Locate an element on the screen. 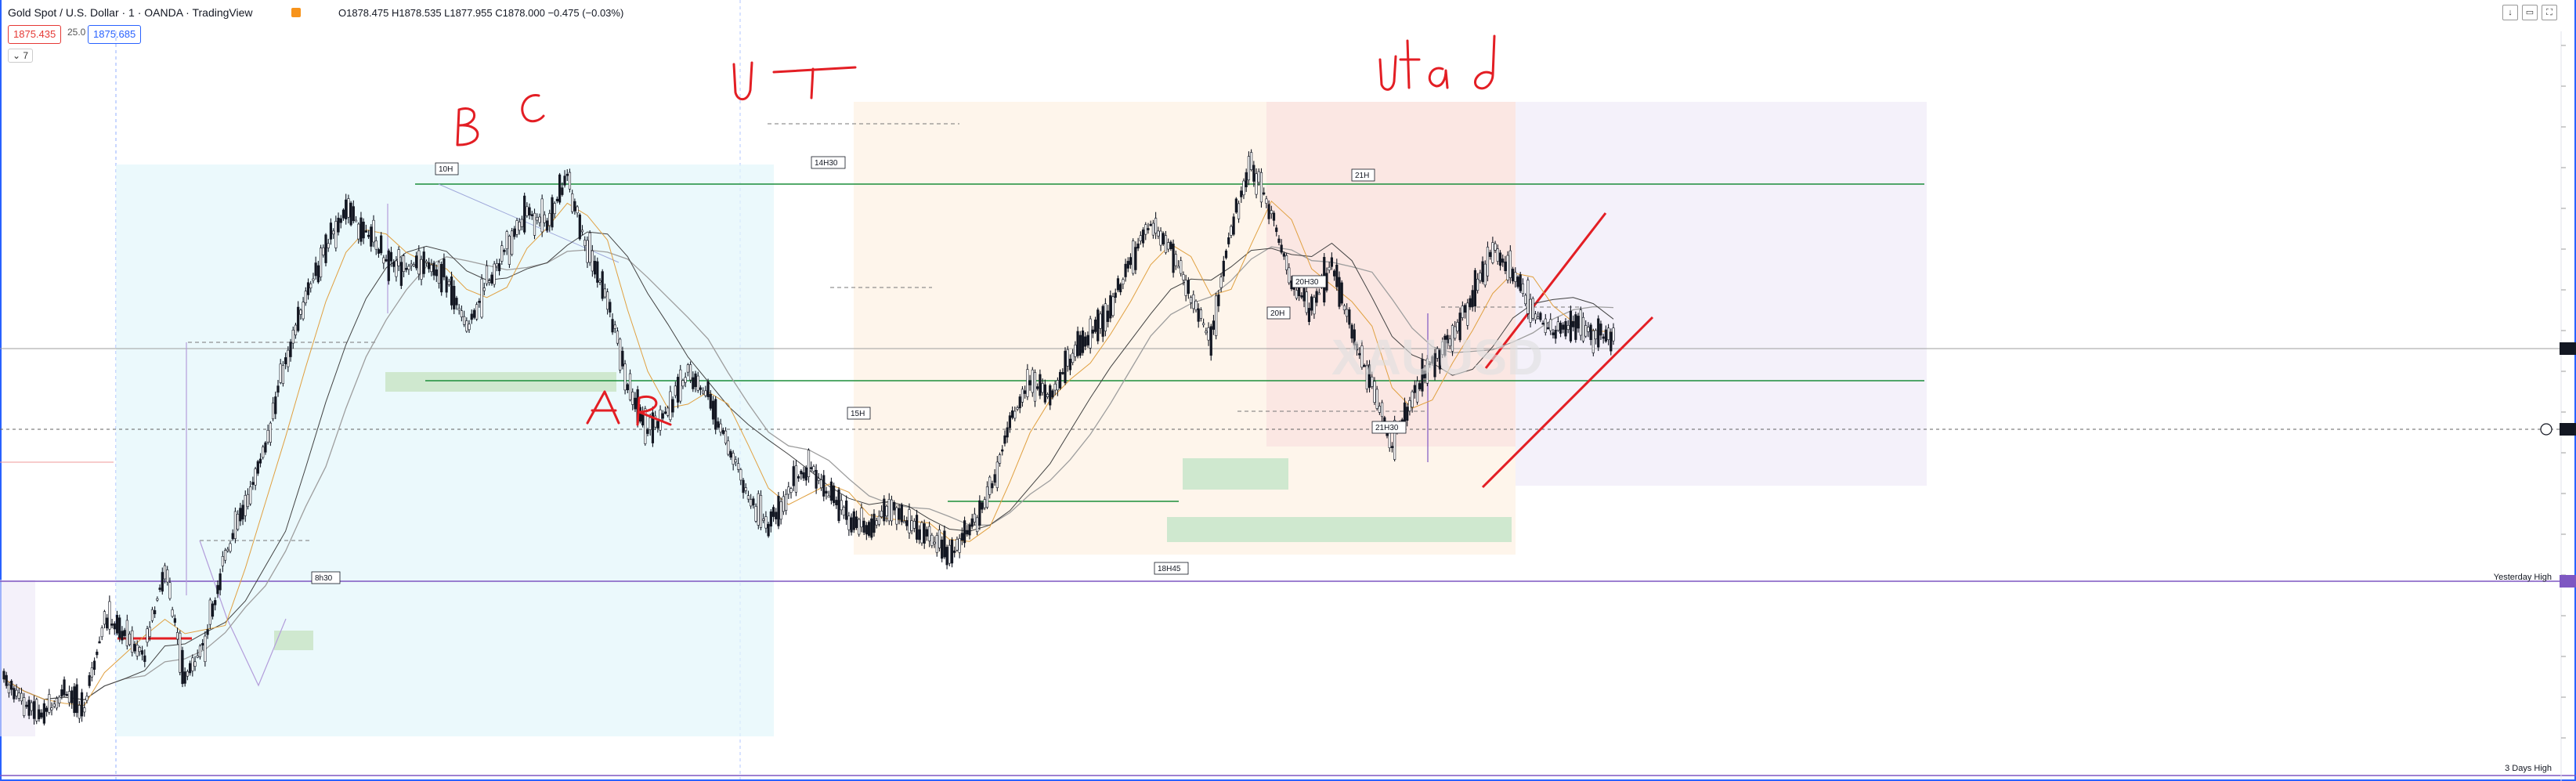  minimize-icon: ↓ is located at coordinates (2510, 12).